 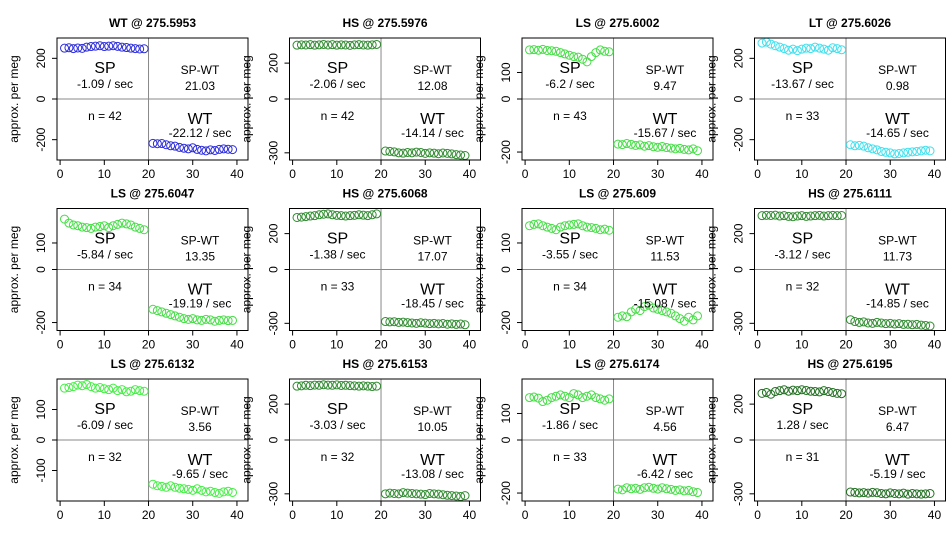 I want to click on sp-rate: -2.06 / sec, so click(x=337, y=84).